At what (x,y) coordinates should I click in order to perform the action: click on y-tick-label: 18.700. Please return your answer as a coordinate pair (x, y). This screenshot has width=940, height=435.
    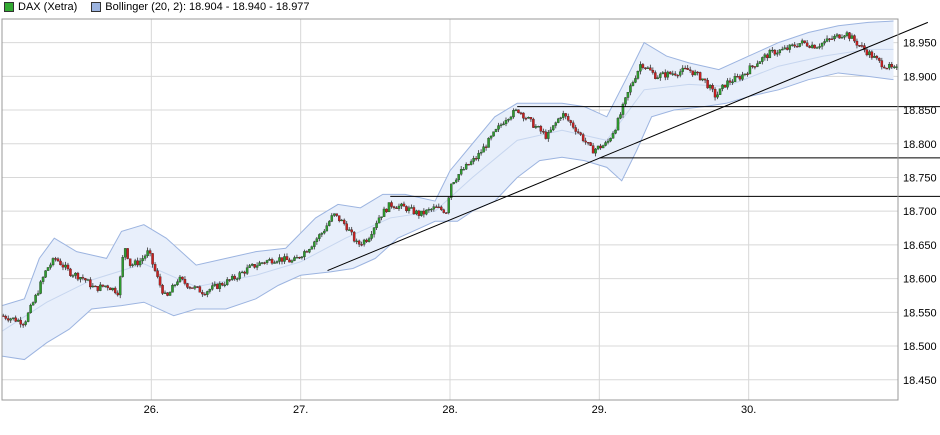
    Looking at the image, I should click on (920, 212).